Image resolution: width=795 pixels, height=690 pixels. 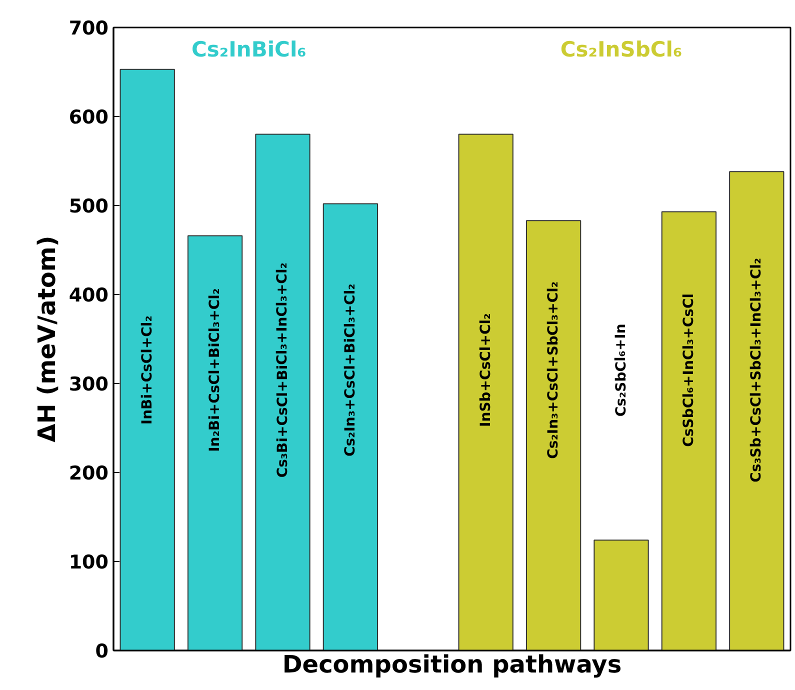 I want to click on y-tick-label: 200, so click(x=88, y=473).